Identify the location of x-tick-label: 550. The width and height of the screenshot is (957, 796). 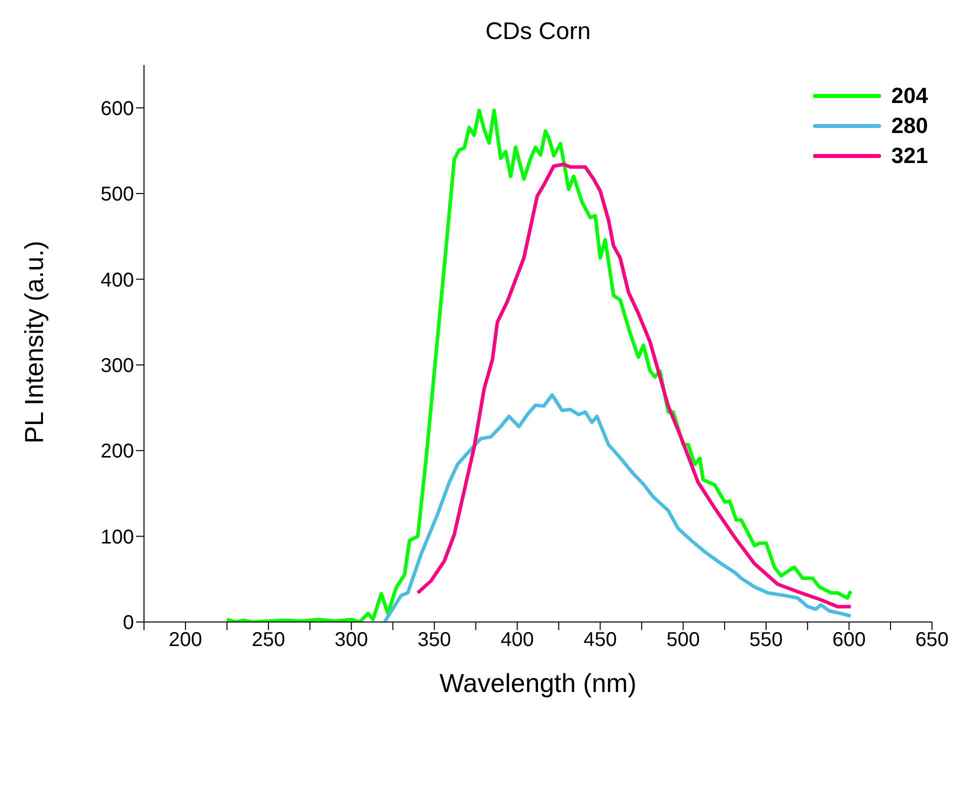
(766, 640).